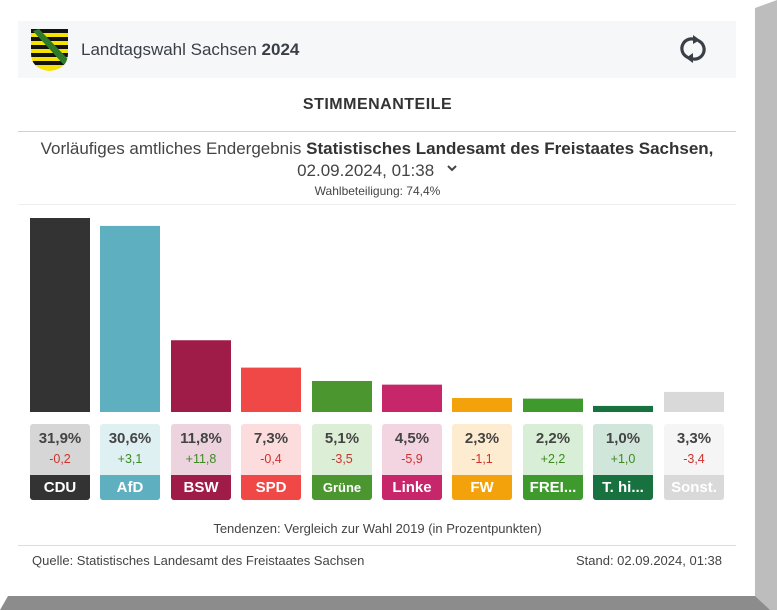  What do you see at coordinates (694, 438) in the screenshot?
I see `vote-share-label: 3,3%` at bounding box center [694, 438].